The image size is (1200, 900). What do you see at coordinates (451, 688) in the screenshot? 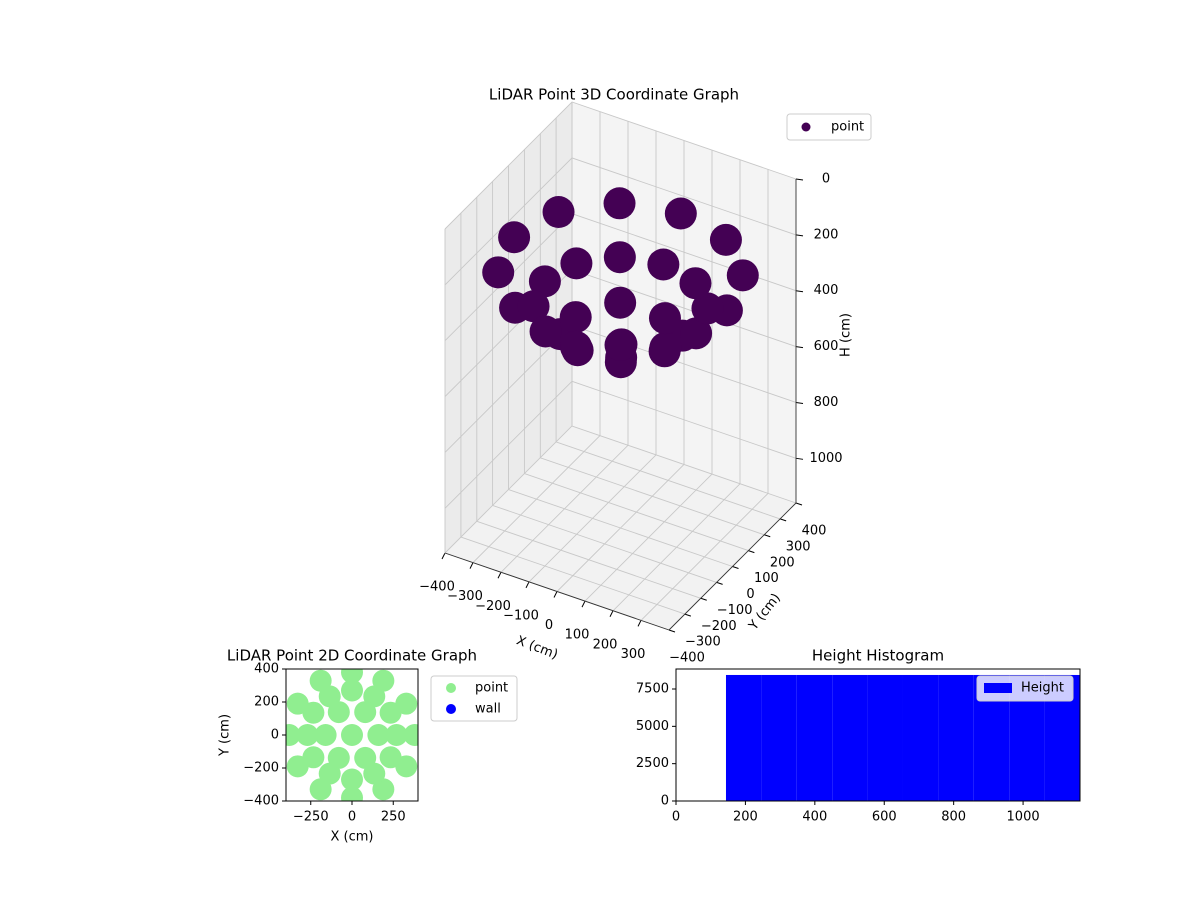
I see `legend-marker` at bounding box center [451, 688].